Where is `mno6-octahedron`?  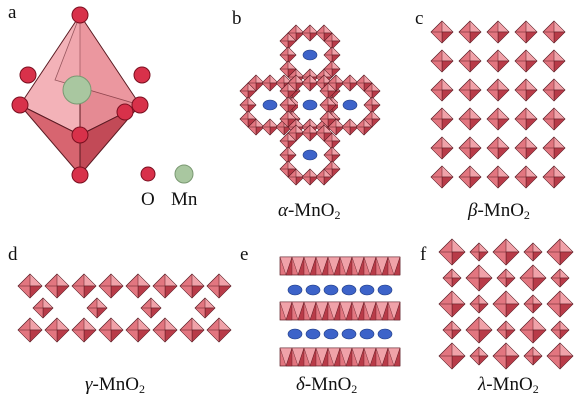
mno6-octahedron is located at coordinates (81, 95).